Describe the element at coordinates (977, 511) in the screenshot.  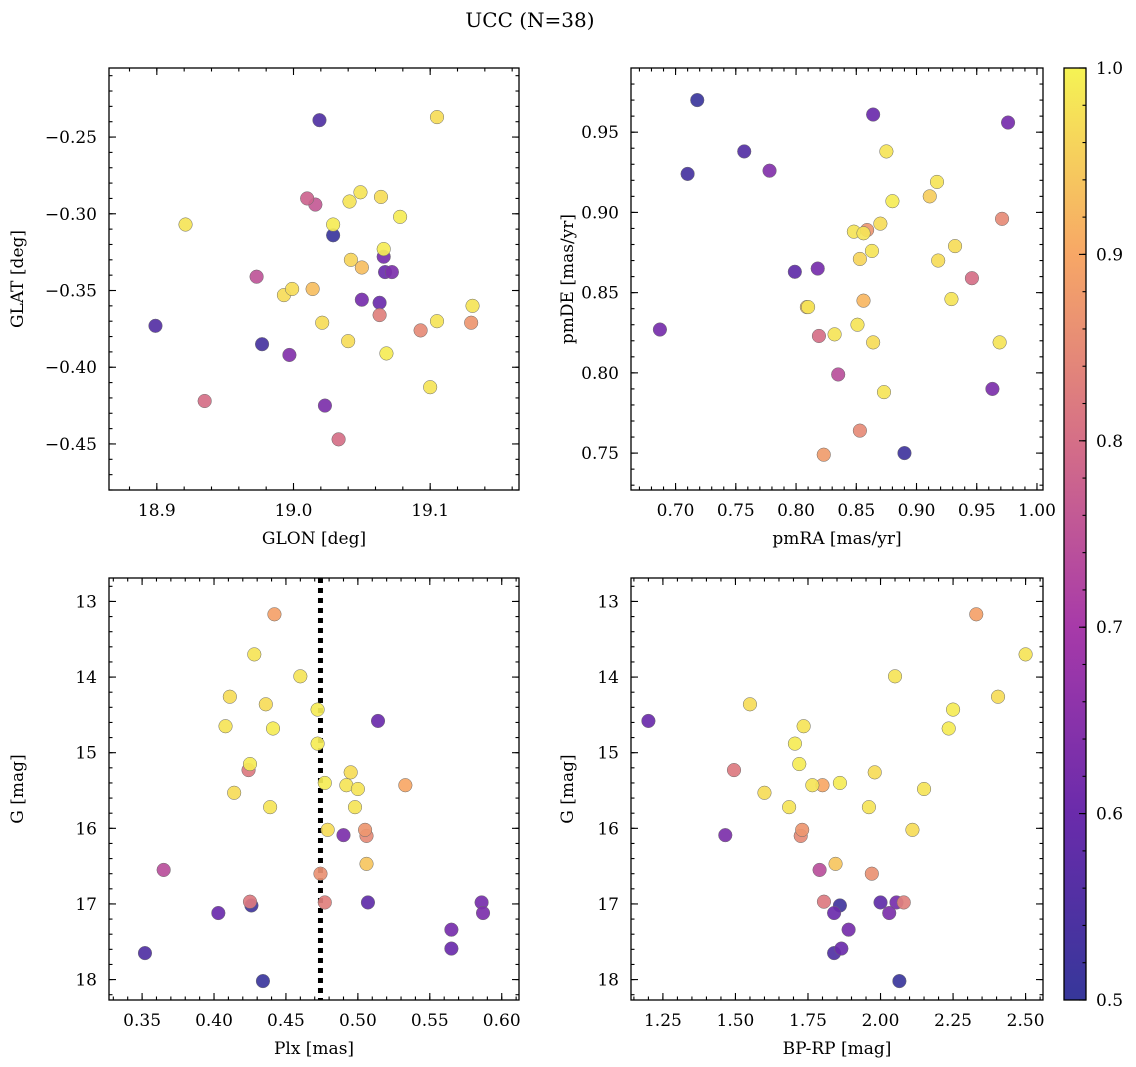
I see `x-tick-label: 0.95` at that location.